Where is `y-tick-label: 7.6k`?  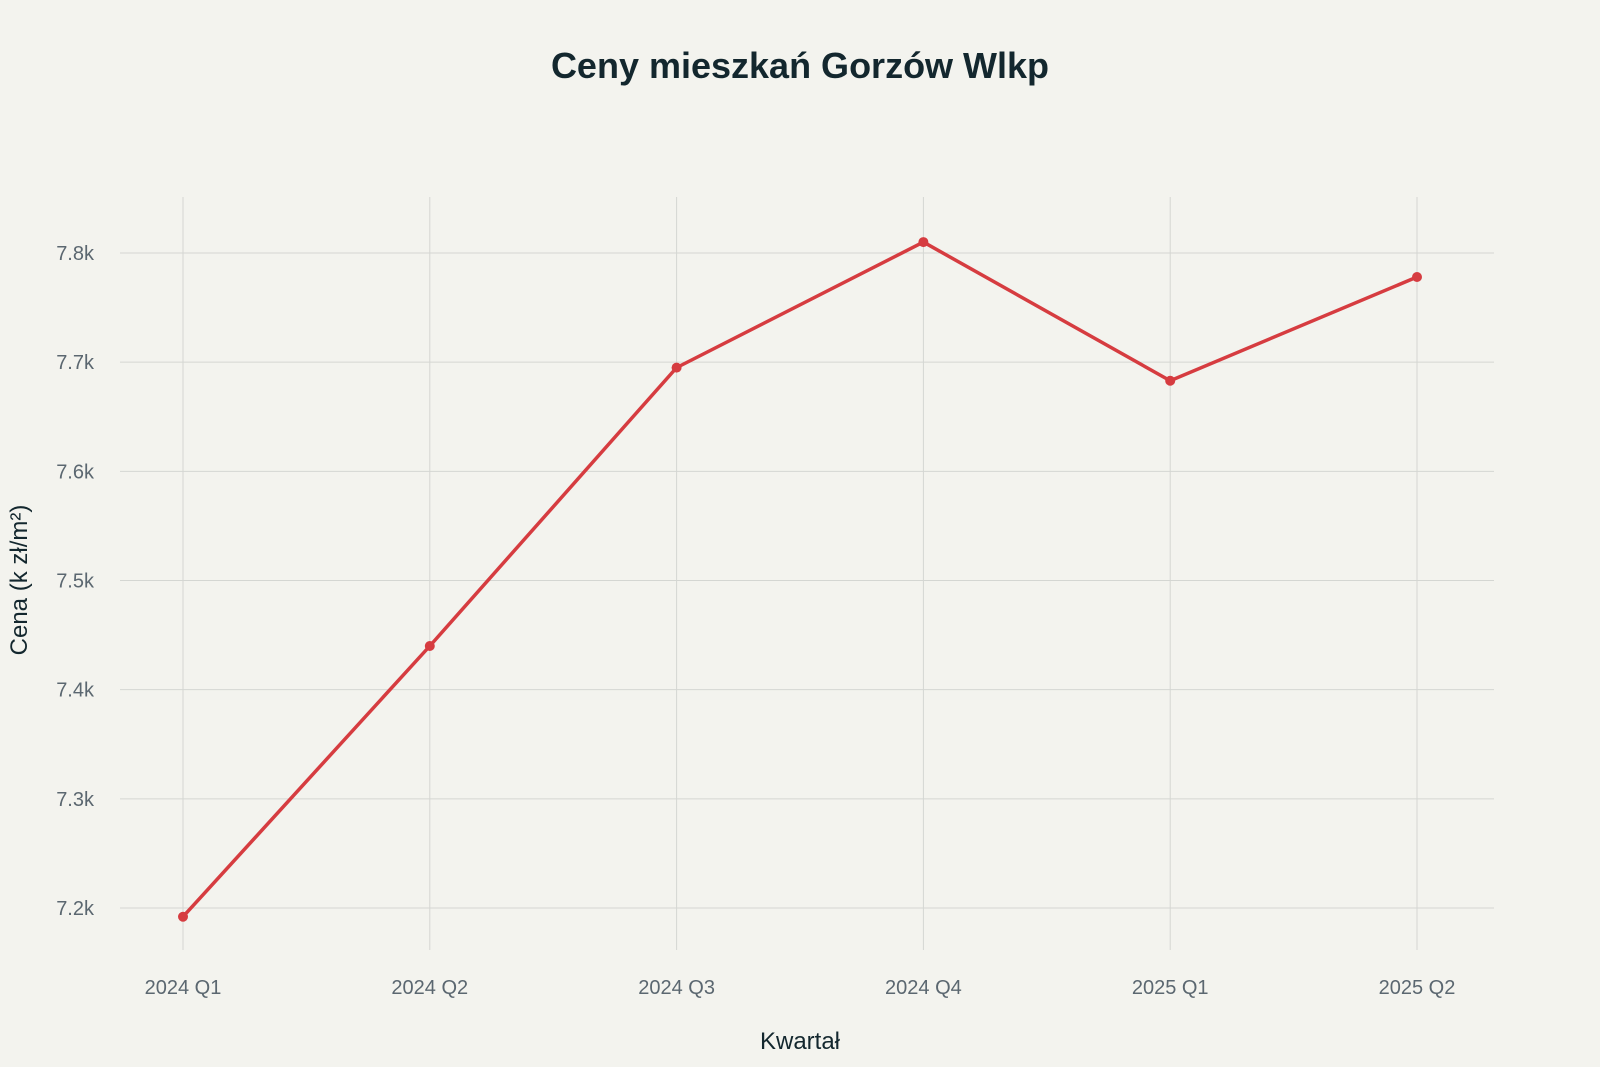
y-tick-label: 7.6k is located at coordinates (75, 472).